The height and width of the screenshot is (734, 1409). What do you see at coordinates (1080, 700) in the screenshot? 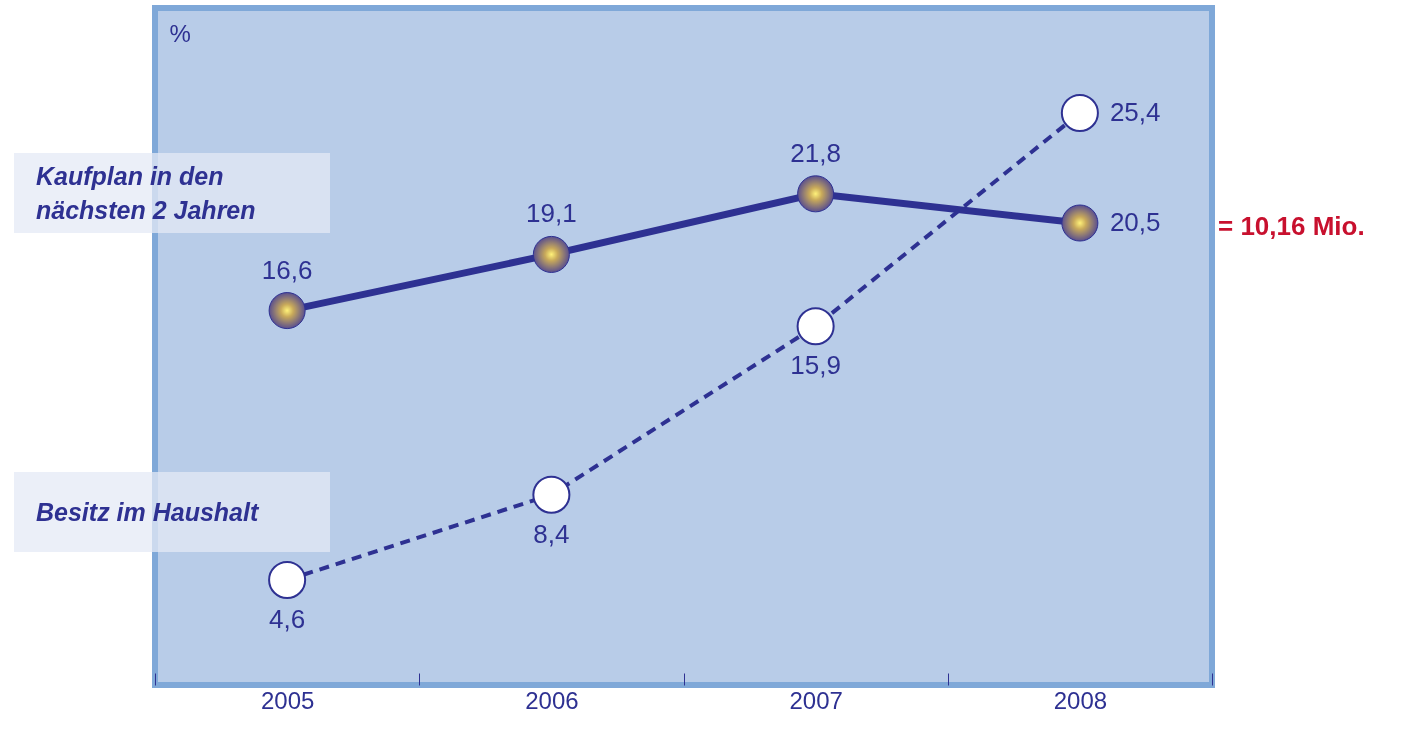
I see `x-tick-label: 2008` at bounding box center [1080, 700].